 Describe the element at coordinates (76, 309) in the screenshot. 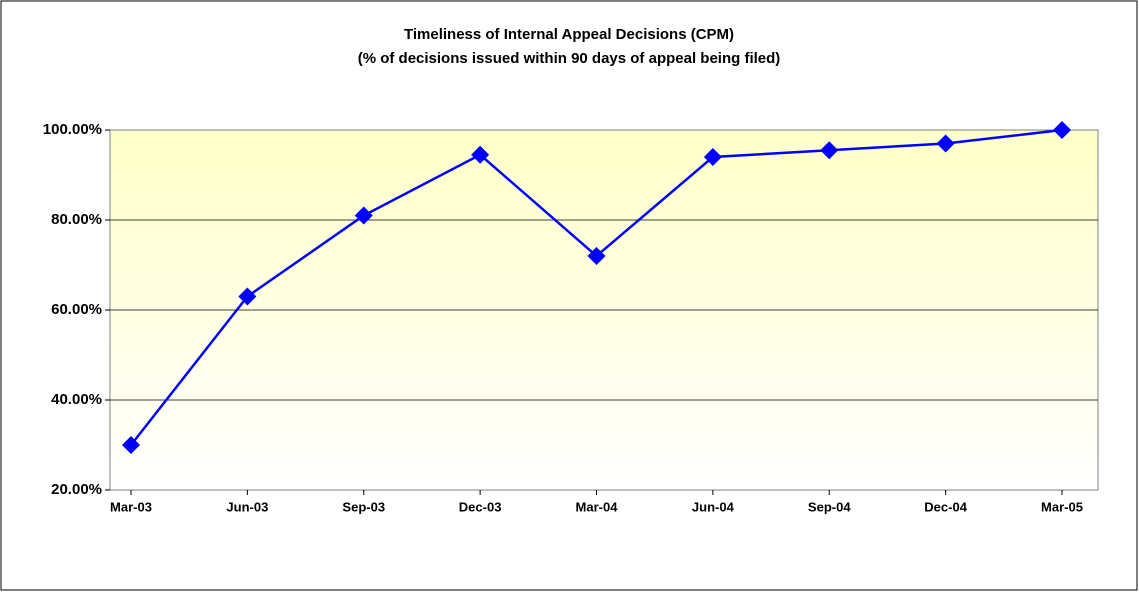

I see `y-tick-label: 60.00%` at that location.